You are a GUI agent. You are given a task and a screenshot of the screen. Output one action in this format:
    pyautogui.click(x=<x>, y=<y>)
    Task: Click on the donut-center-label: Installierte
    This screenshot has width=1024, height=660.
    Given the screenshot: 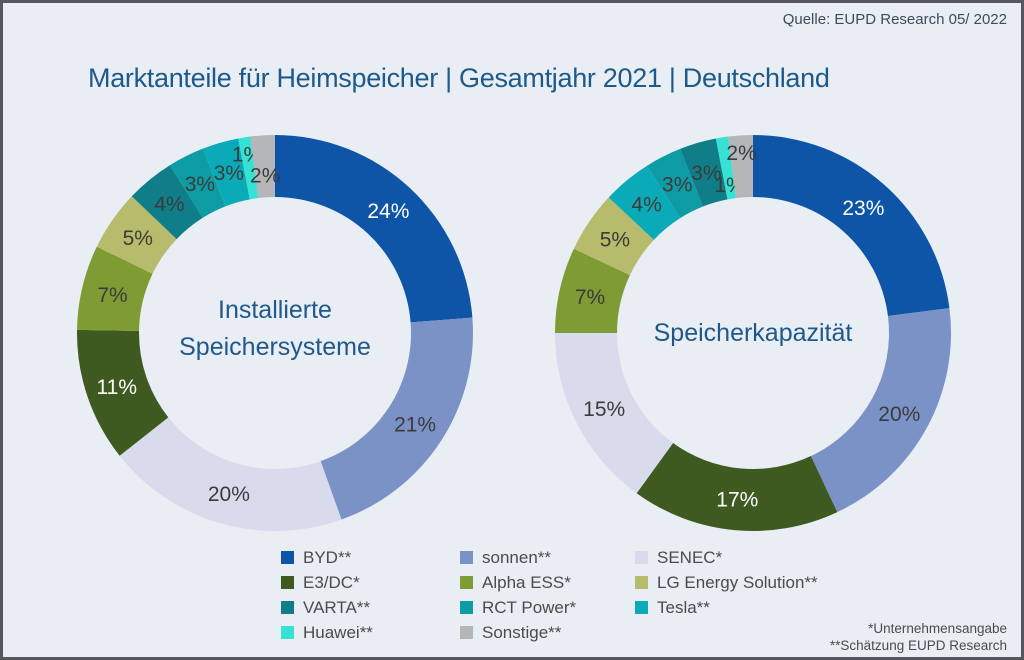 What is the action you would take?
    pyautogui.click(x=275, y=310)
    